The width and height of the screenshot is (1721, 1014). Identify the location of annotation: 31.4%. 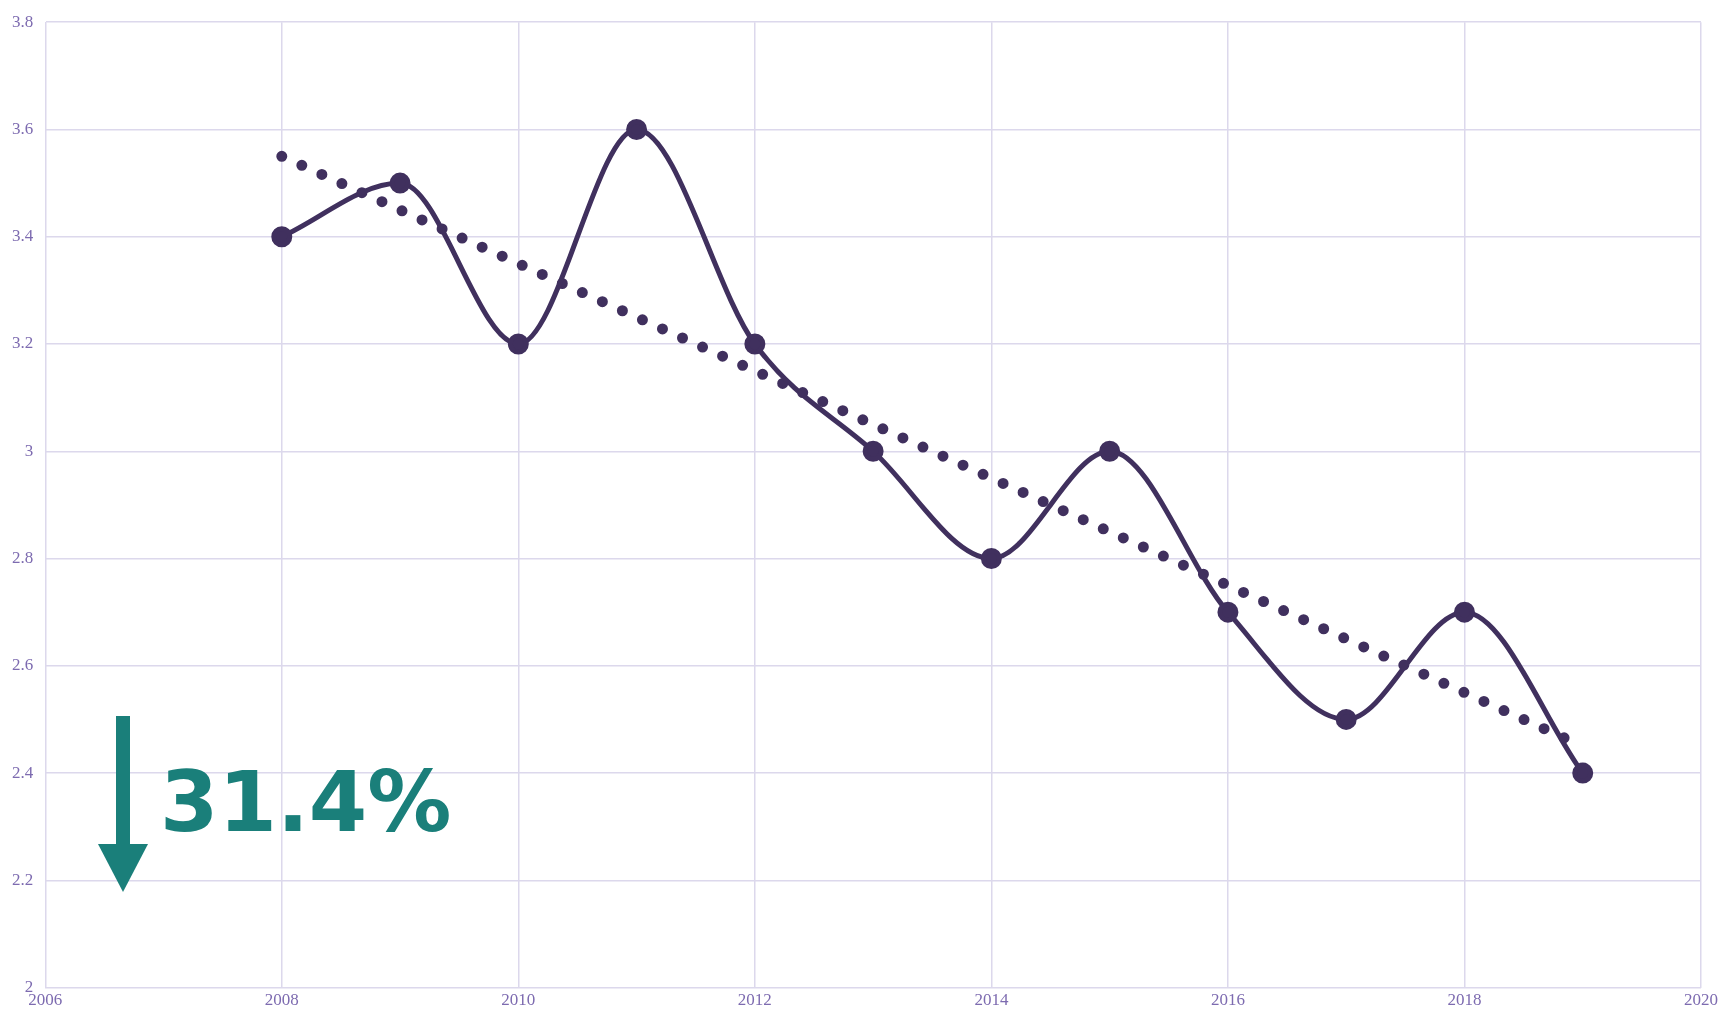
(306, 802).